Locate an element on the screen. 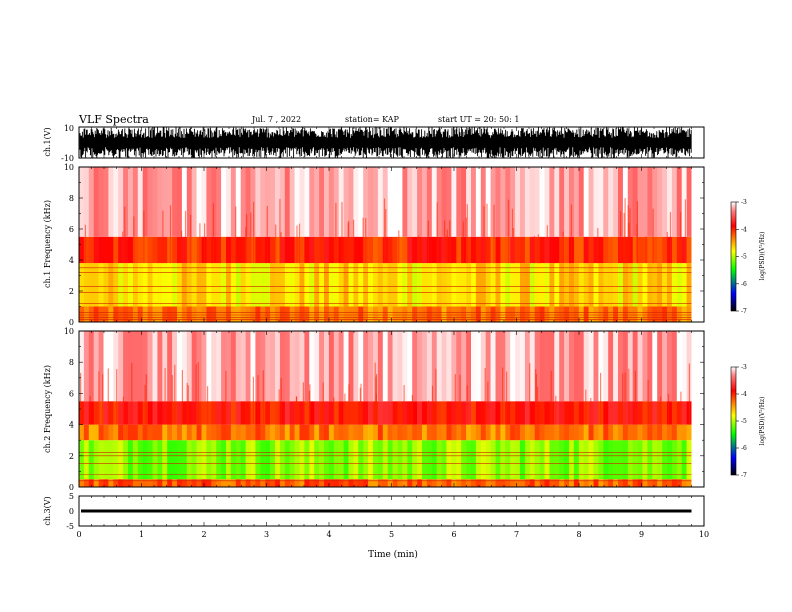  no-data-gap is located at coordinates (697, 244).